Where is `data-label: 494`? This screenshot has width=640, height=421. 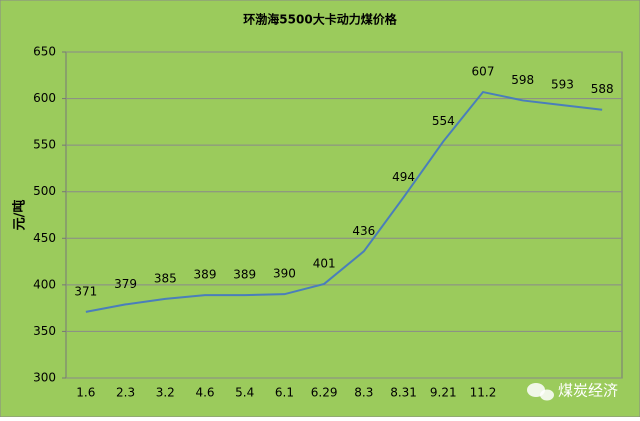
data-label: 494 is located at coordinates (403, 177).